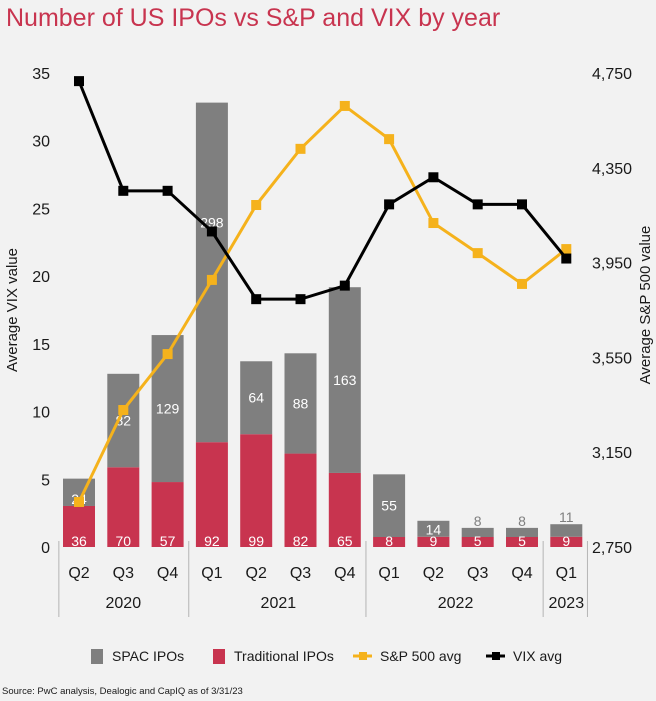  What do you see at coordinates (168, 541) in the screenshot?
I see `bar-label-traditional: 57` at bounding box center [168, 541].